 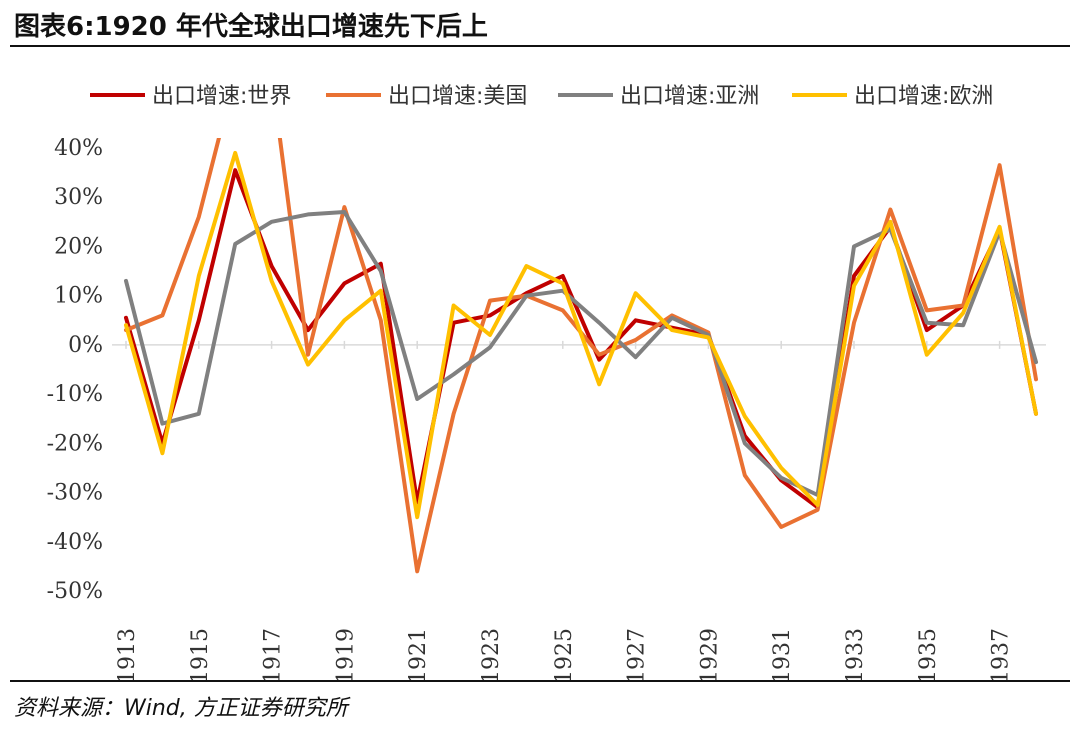 I want to click on y-tick-label: -30%, so click(x=75, y=493).